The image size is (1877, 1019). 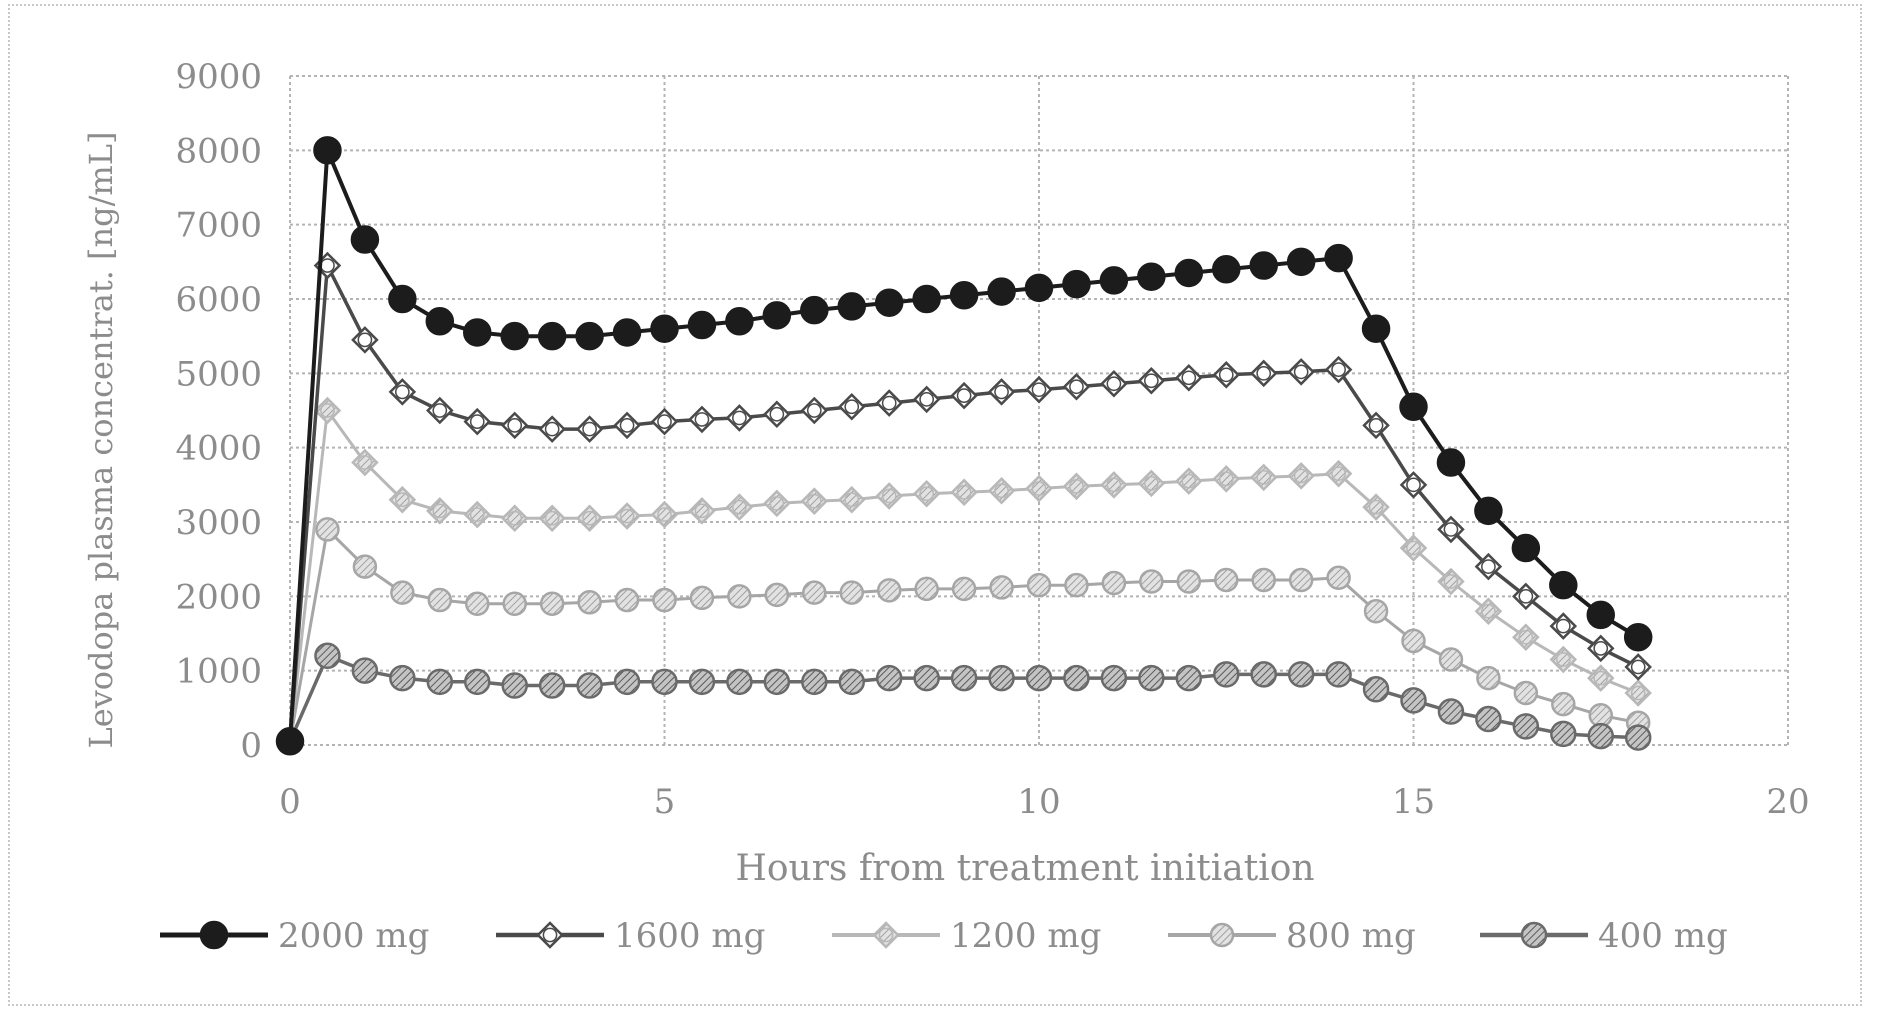 I want to click on y-tick-label: 7000, so click(x=218, y=226).